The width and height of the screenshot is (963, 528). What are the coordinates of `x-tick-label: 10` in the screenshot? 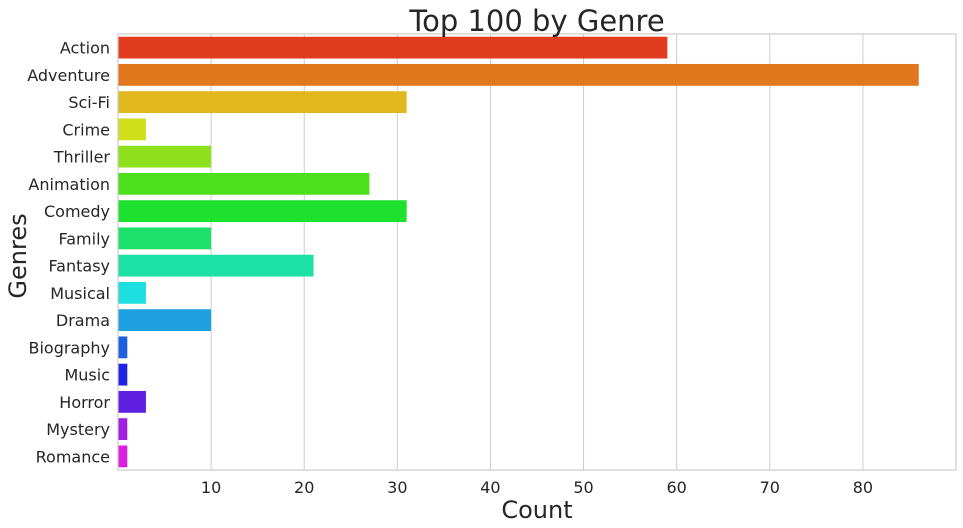 It's located at (211, 487).